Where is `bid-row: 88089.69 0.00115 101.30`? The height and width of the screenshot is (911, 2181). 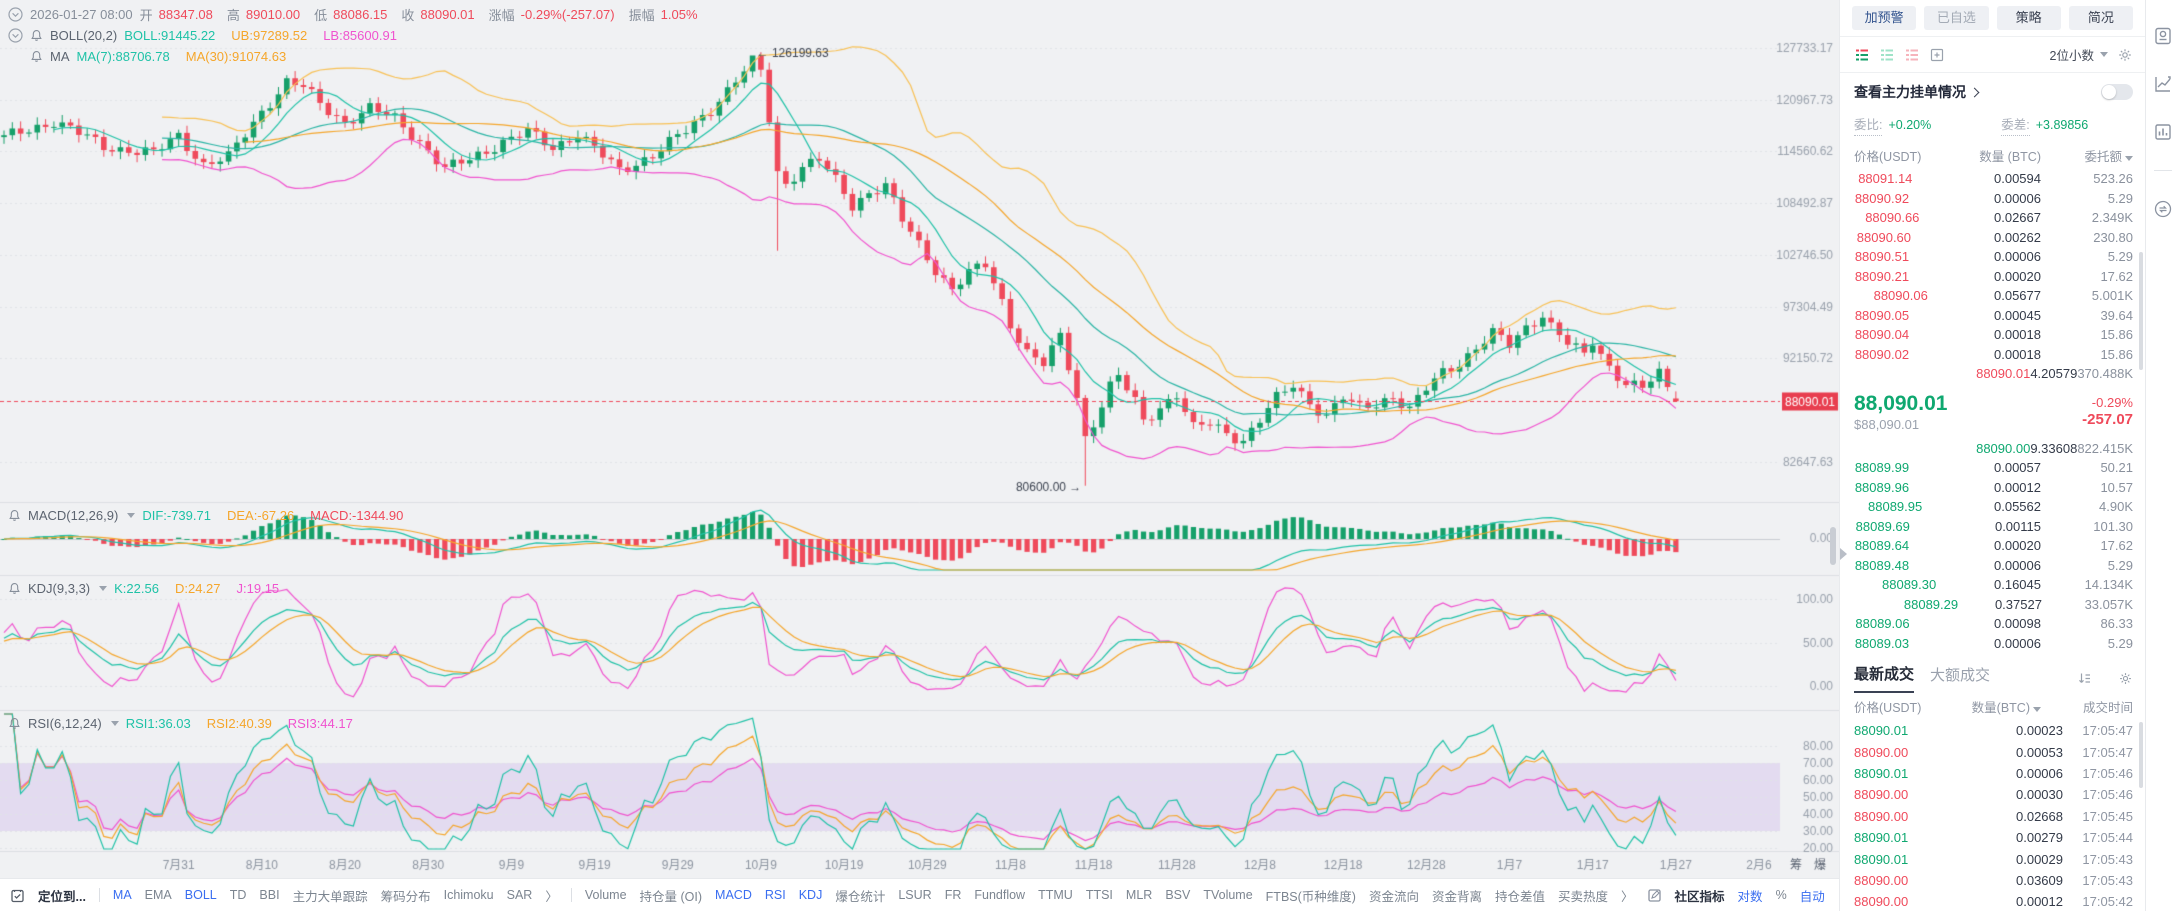 bid-row: 88089.69 0.00115 101.30 is located at coordinates (1992, 527).